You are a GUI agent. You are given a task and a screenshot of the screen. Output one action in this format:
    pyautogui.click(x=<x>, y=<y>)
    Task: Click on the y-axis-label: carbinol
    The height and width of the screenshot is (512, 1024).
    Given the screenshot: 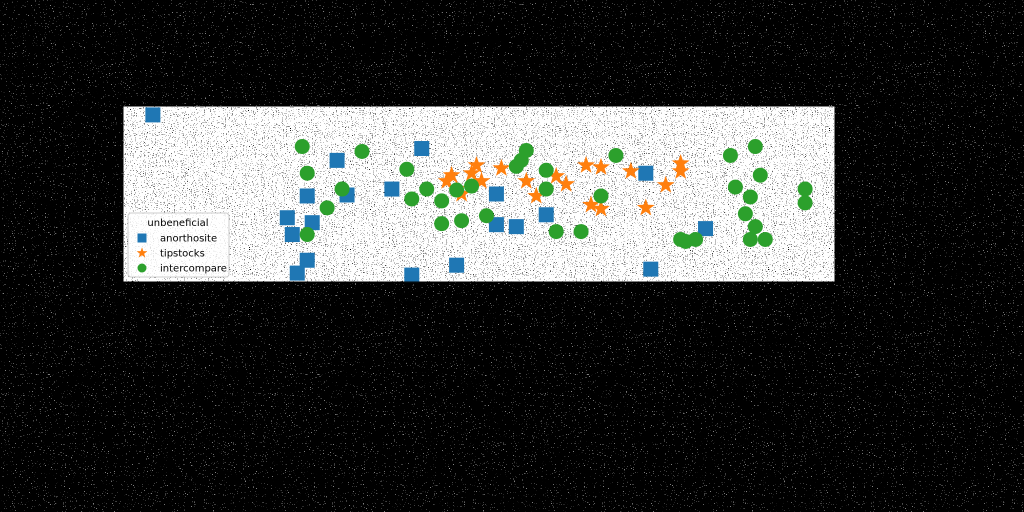 What is the action you would take?
    pyautogui.click(x=73, y=194)
    